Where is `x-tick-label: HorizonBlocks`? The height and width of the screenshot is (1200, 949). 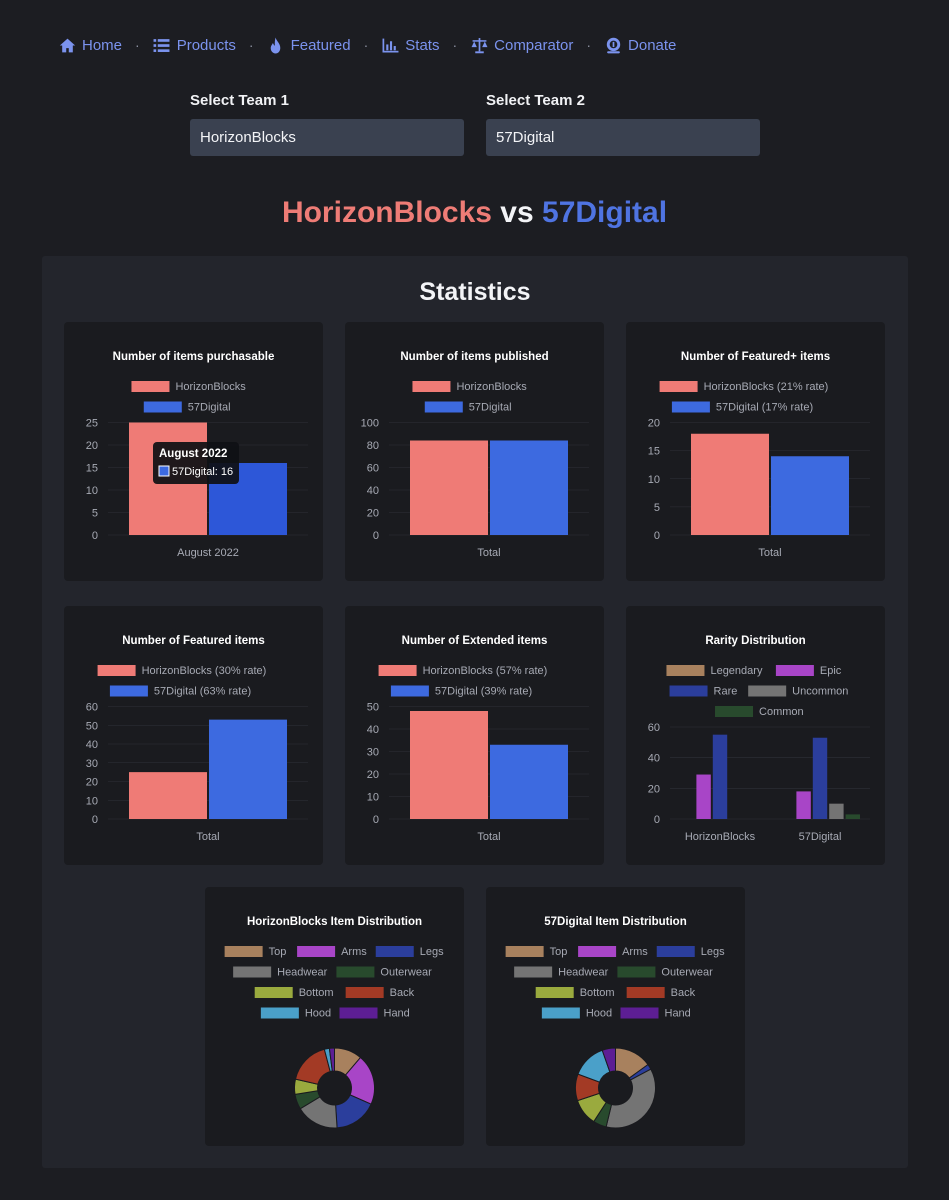
x-tick-label: HorizonBlocks is located at coordinates (720, 837).